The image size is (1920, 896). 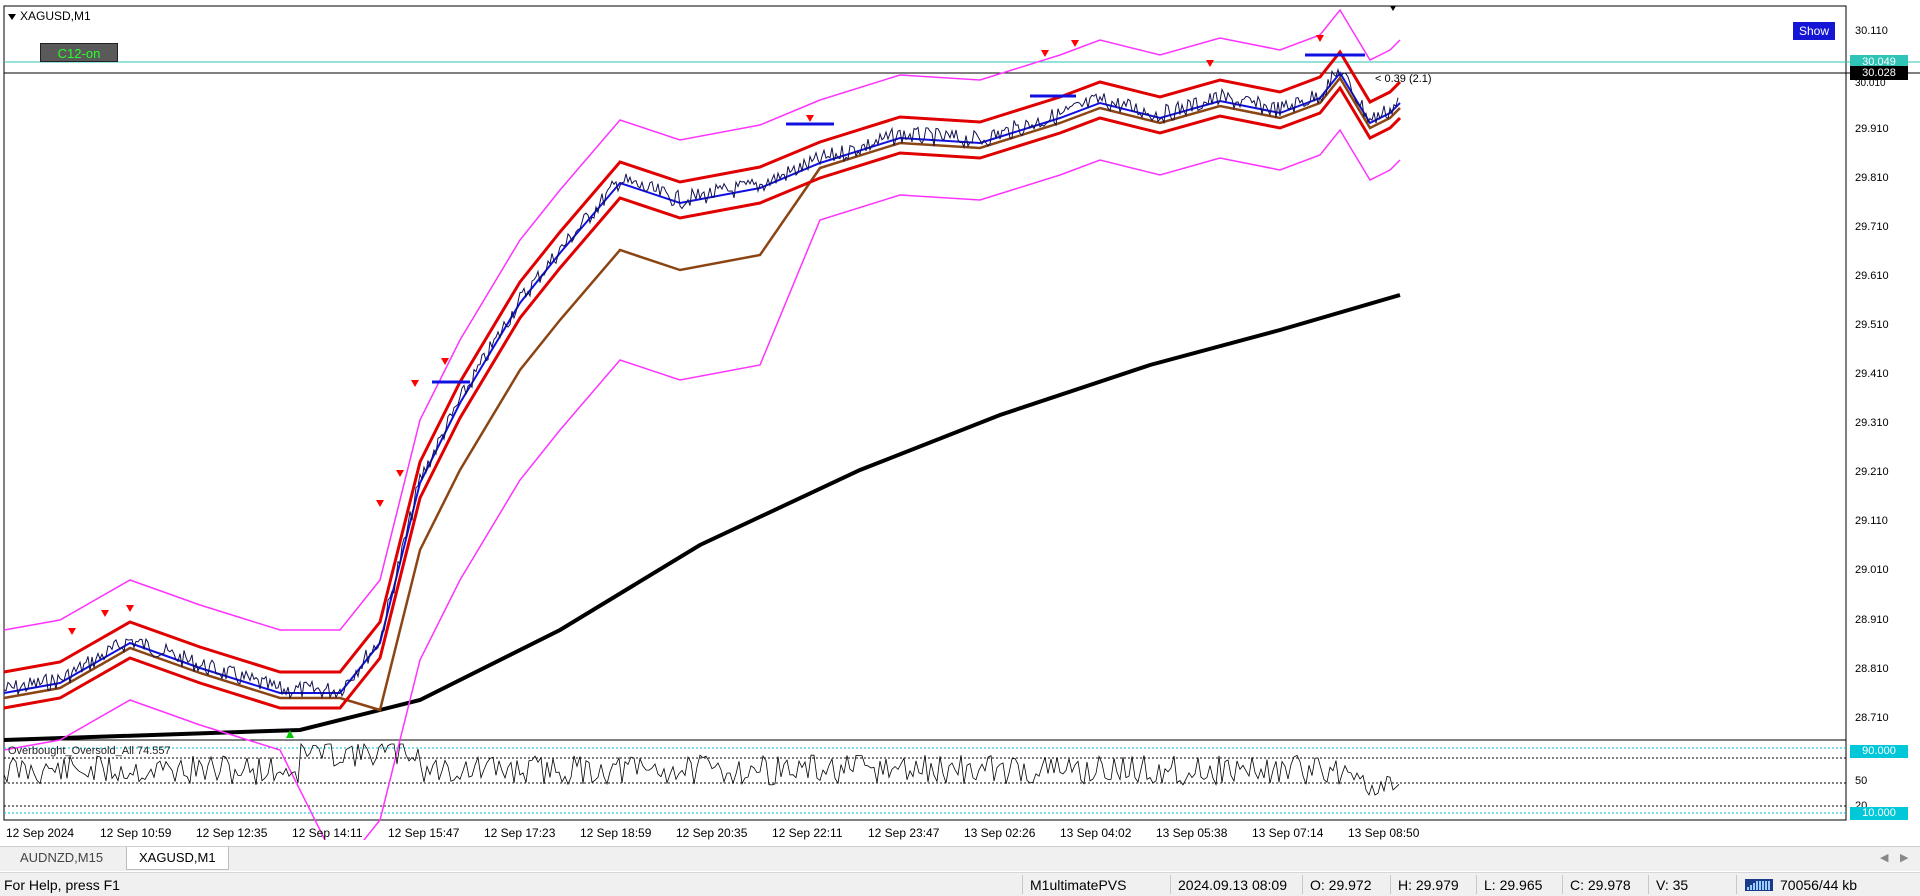 I want to click on price-axis-label: 29.710, so click(x=1872, y=227).